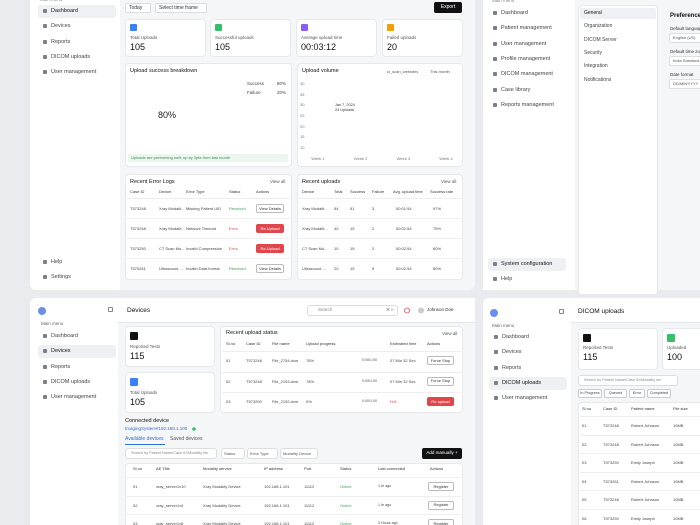 The height and width of the screenshot is (525, 700). I want to click on button-label: Re-upload, so click(440, 401).